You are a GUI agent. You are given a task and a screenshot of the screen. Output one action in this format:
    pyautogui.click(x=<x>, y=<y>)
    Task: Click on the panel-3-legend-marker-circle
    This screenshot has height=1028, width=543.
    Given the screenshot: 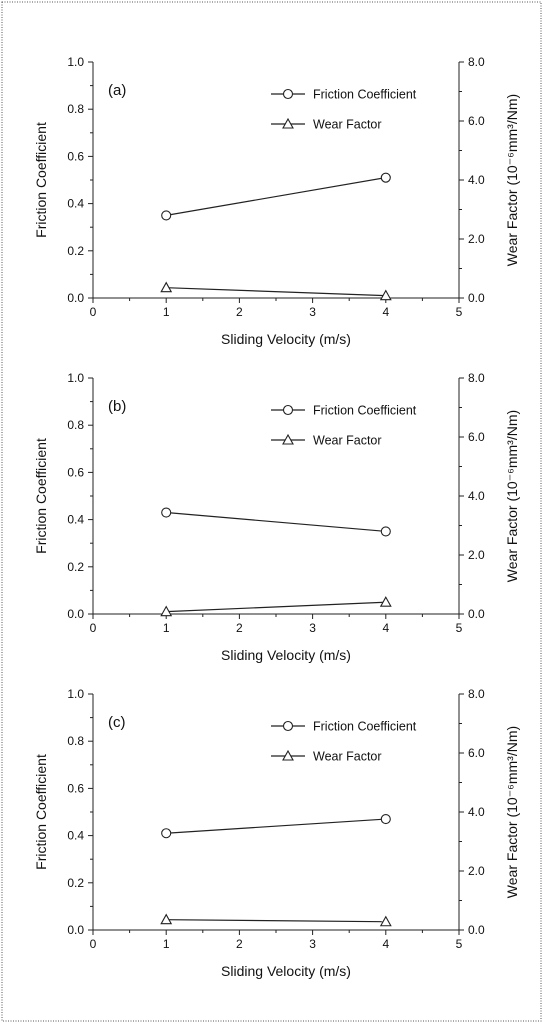 What is the action you would take?
    pyautogui.click(x=288, y=726)
    